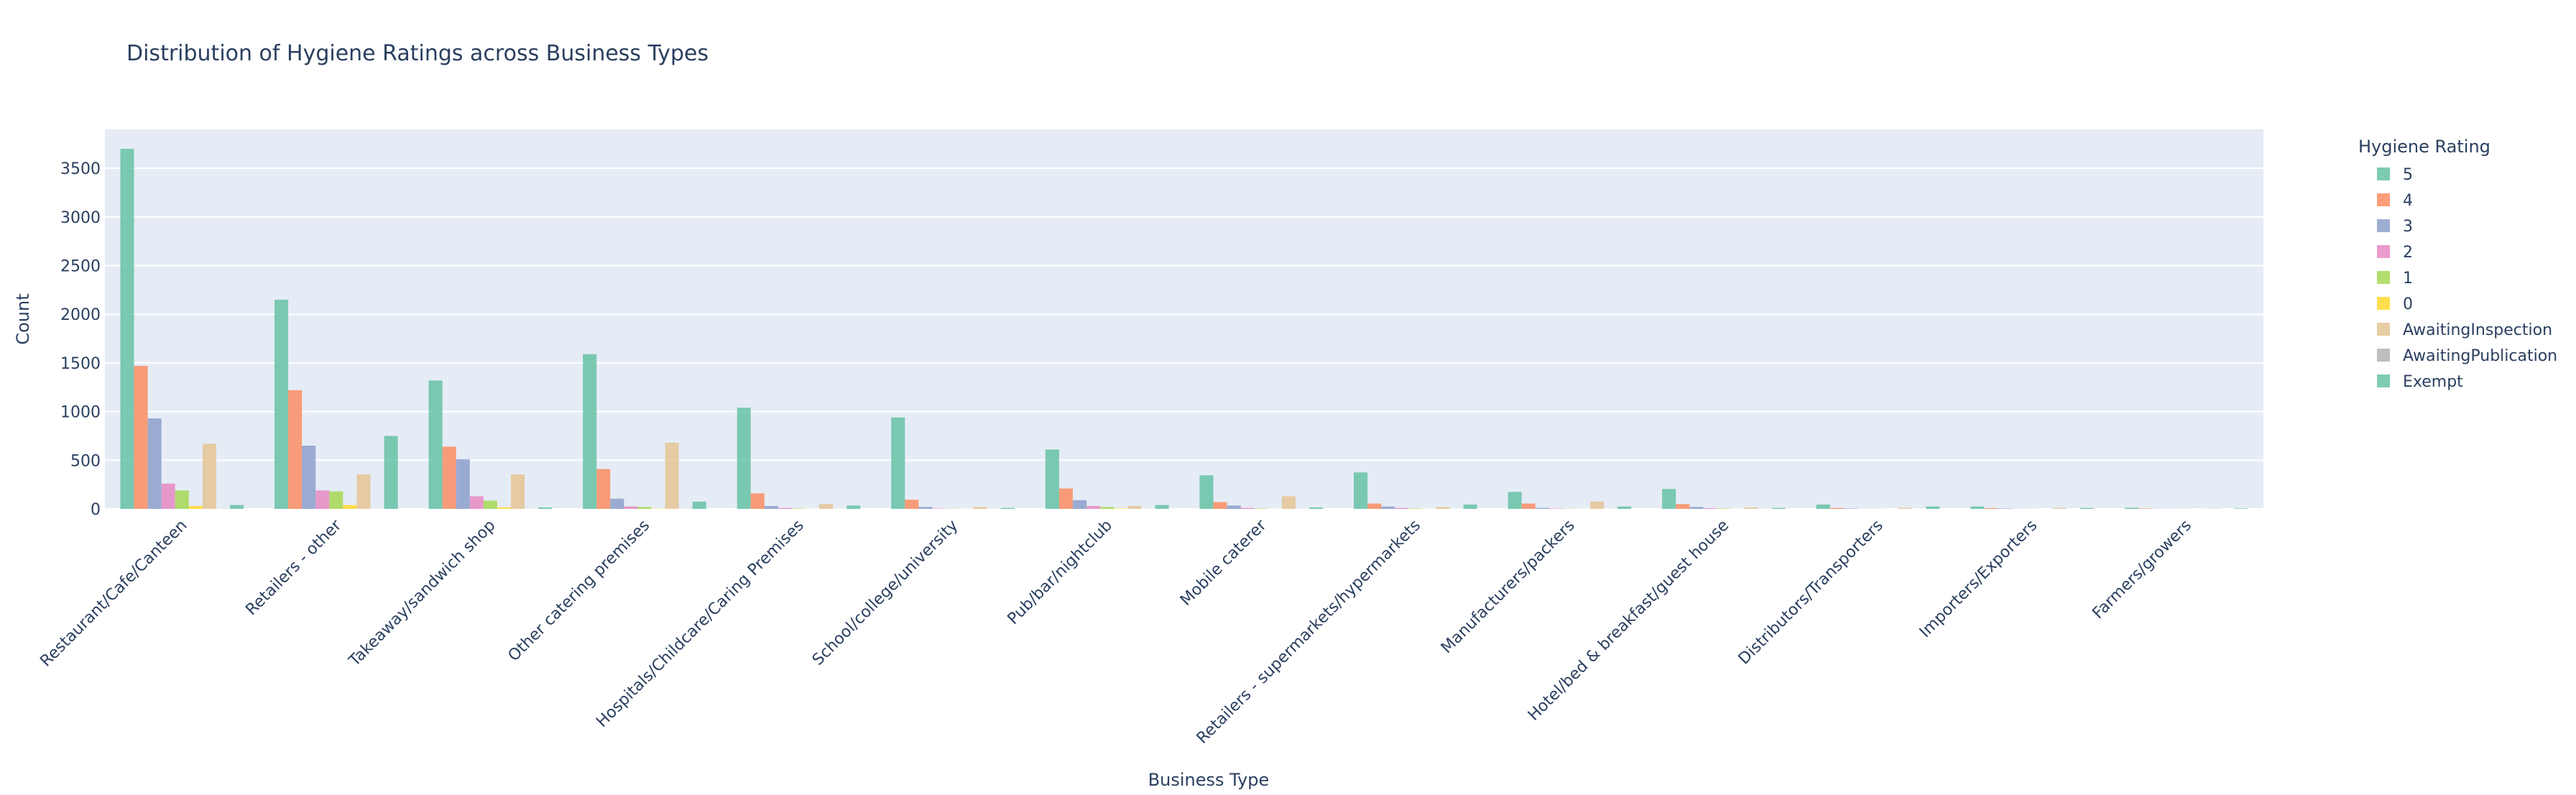 This screenshot has width=2576, height=795. I want to click on legend-label: 1, so click(2408, 279).